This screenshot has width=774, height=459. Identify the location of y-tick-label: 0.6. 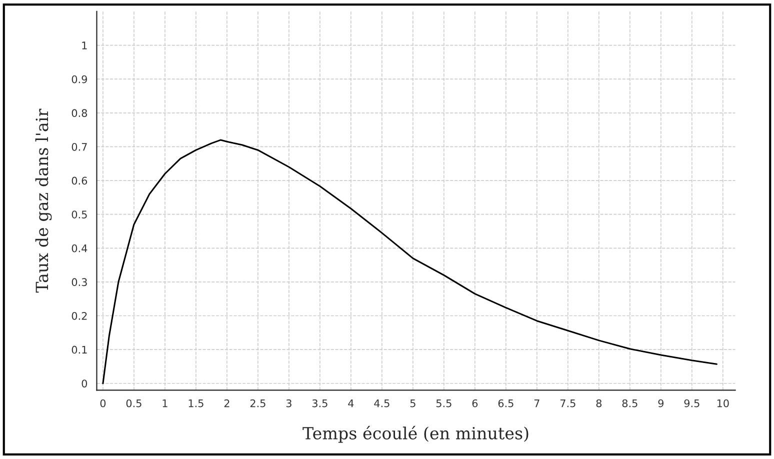
(80, 180).